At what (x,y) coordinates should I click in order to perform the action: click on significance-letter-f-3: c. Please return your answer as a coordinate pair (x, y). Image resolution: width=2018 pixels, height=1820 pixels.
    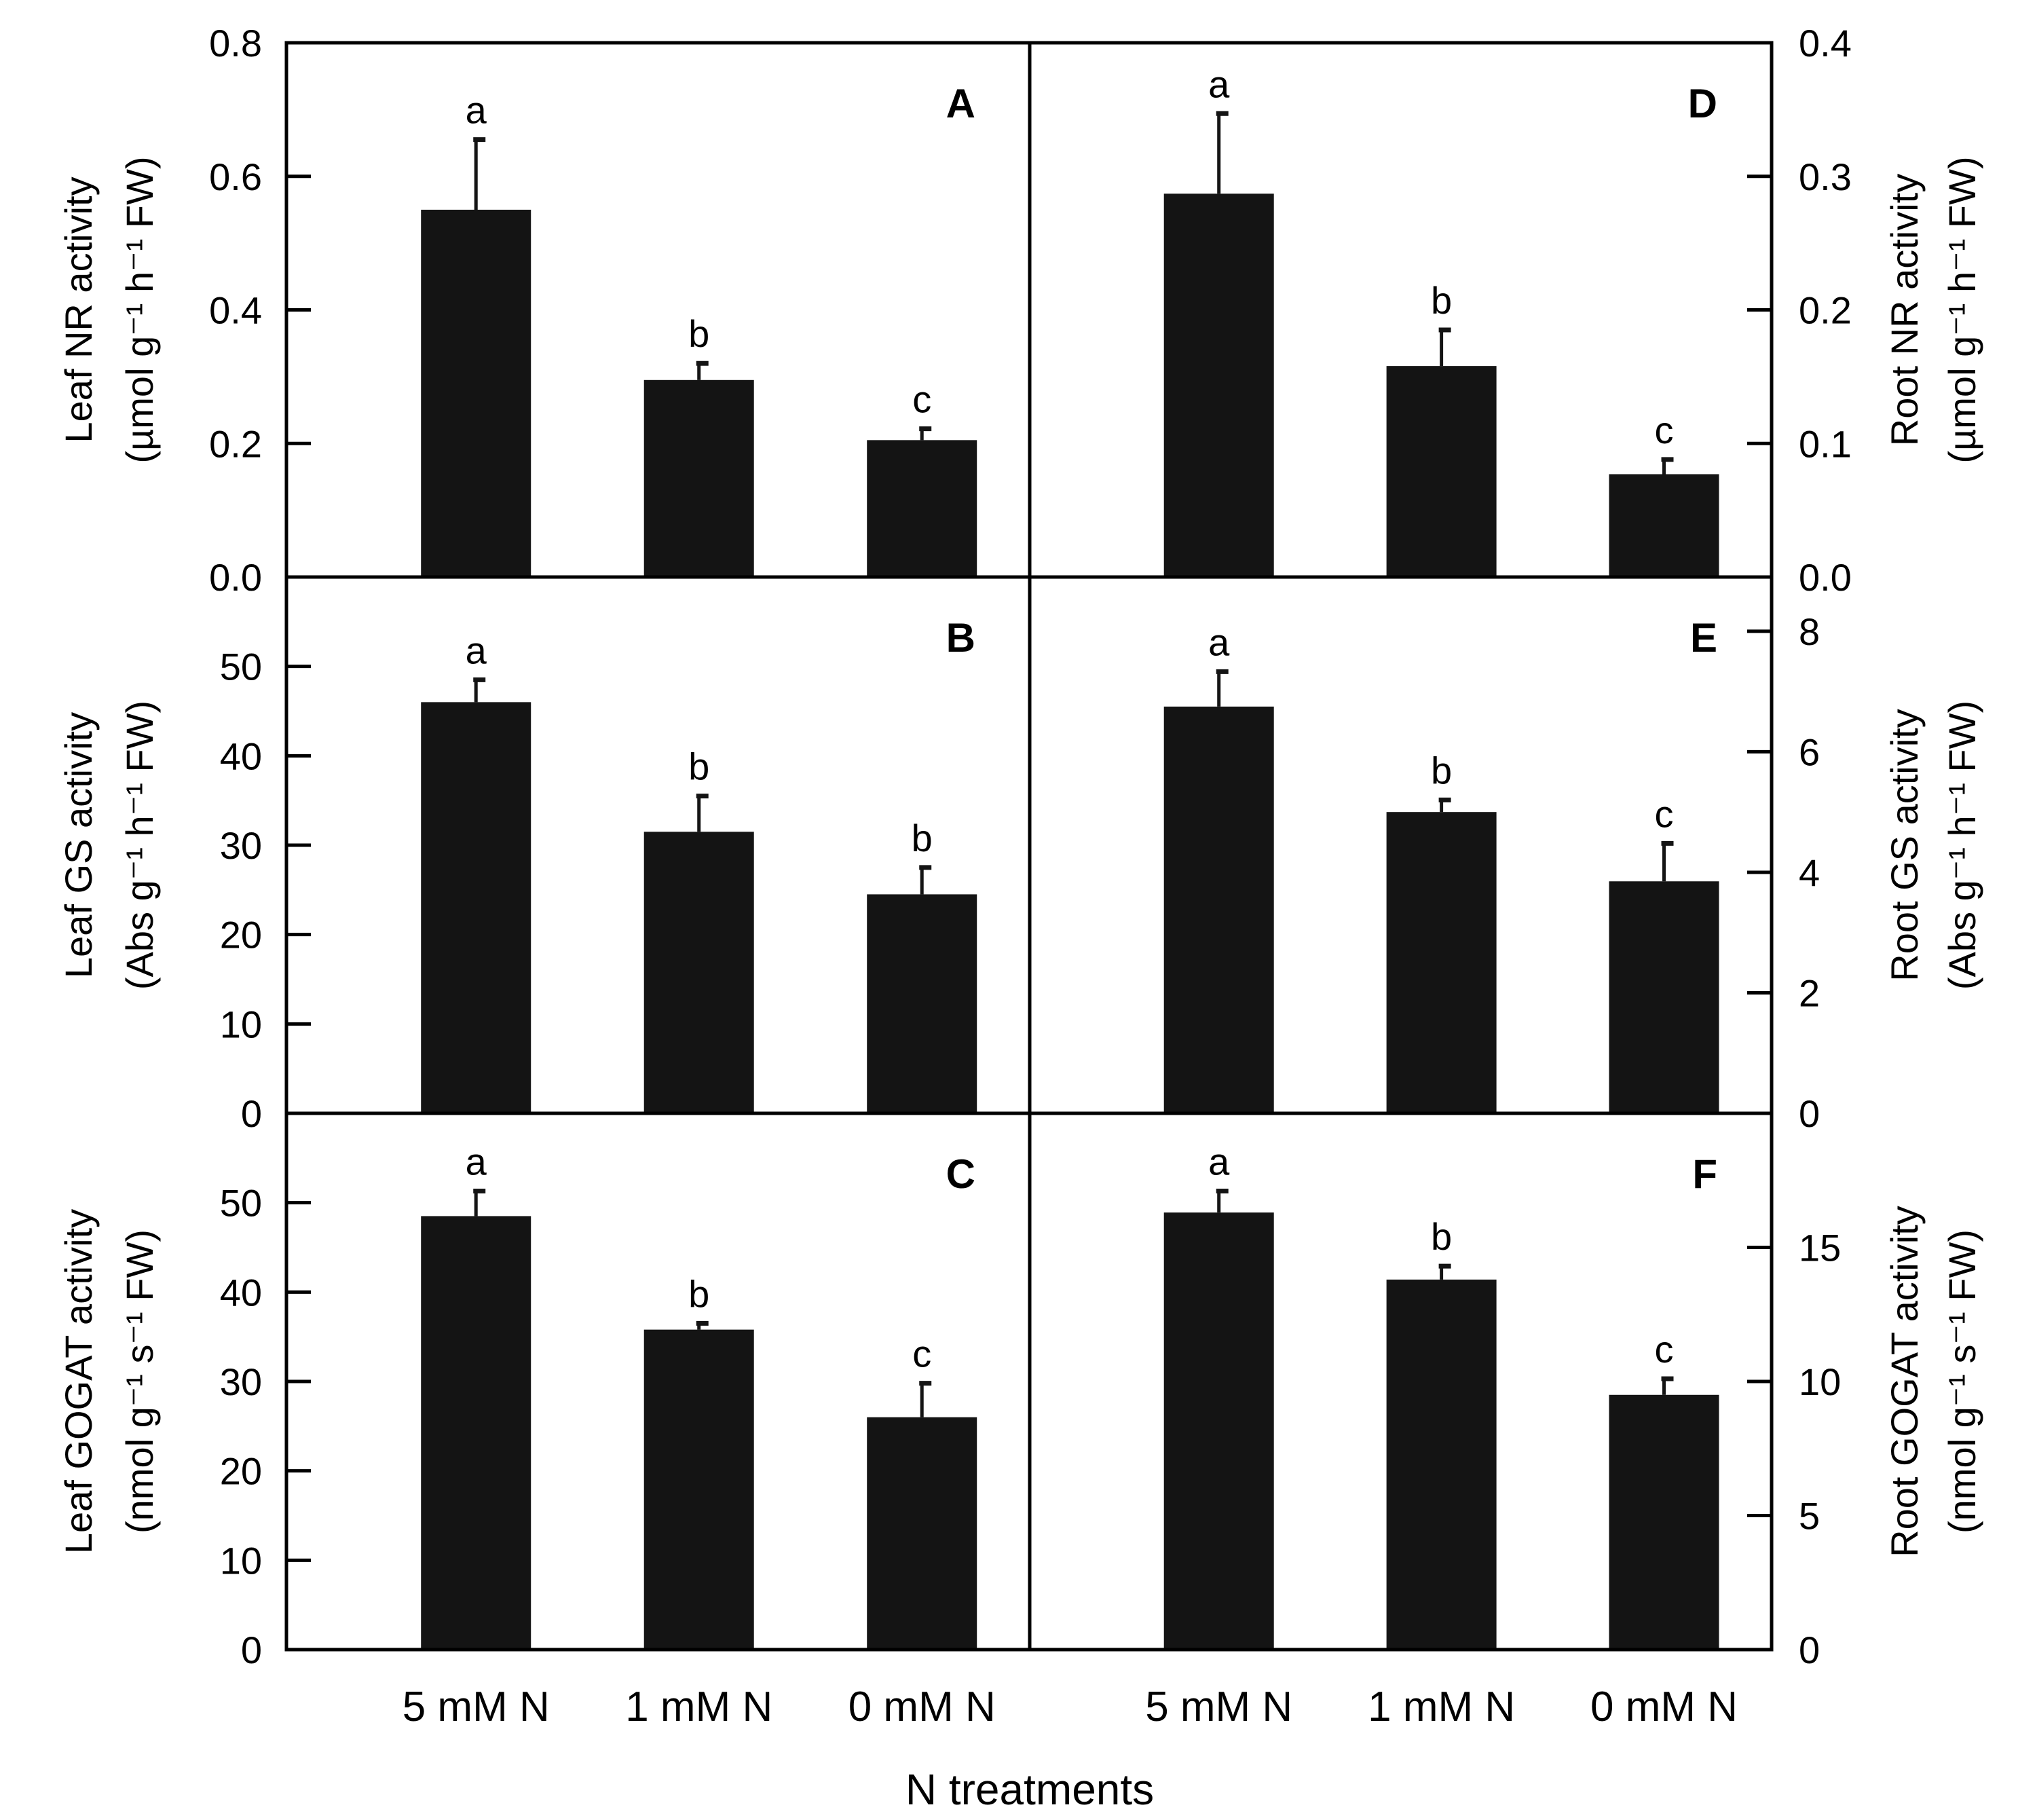
    Looking at the image, I should click on (1664, 1349).